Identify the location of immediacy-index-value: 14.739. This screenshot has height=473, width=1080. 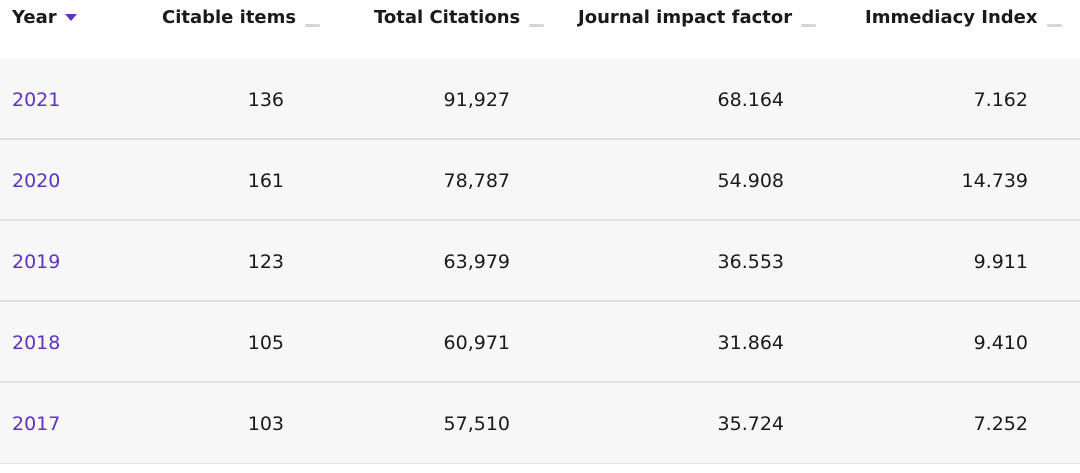
(994, 180).